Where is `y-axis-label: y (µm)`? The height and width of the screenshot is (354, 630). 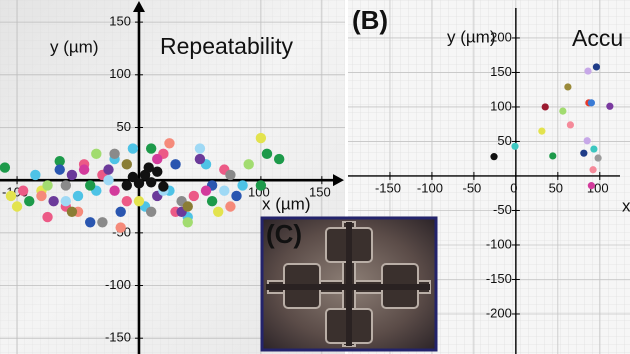
y-axis-label: y (µm) is located at coordinates (471, 36).